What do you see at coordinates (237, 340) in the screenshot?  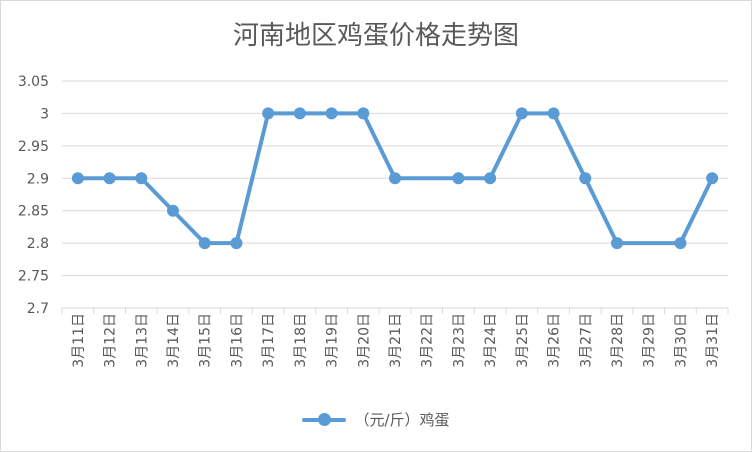 I see `x-tick-label: 3月16日` at bounding box center [237, 340].